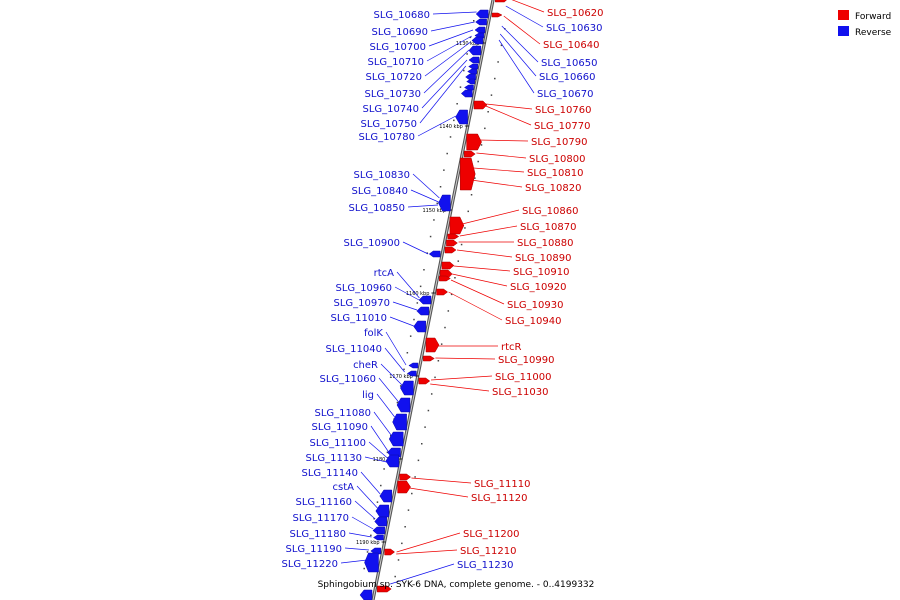 The image size is (900, 600). What do you see at coordinates (533, 321) in the screenshot?
I see `forward-gene-label: SLG_10940` at bounding box center [533, 321].